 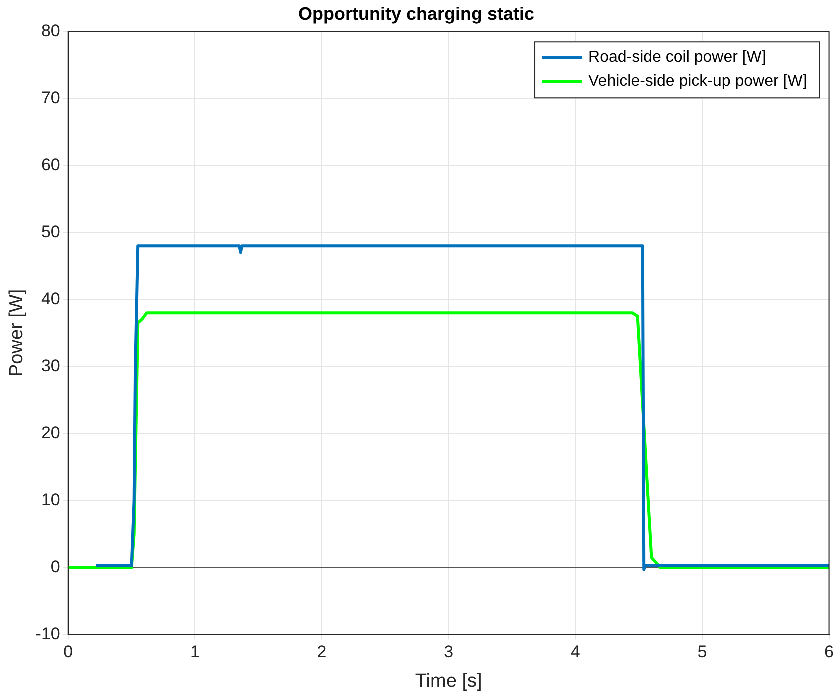 What do you see at coordinates (50, 298) in the screenshot?
I see `y-tick-label: 40` at bounding box center [50, 298].